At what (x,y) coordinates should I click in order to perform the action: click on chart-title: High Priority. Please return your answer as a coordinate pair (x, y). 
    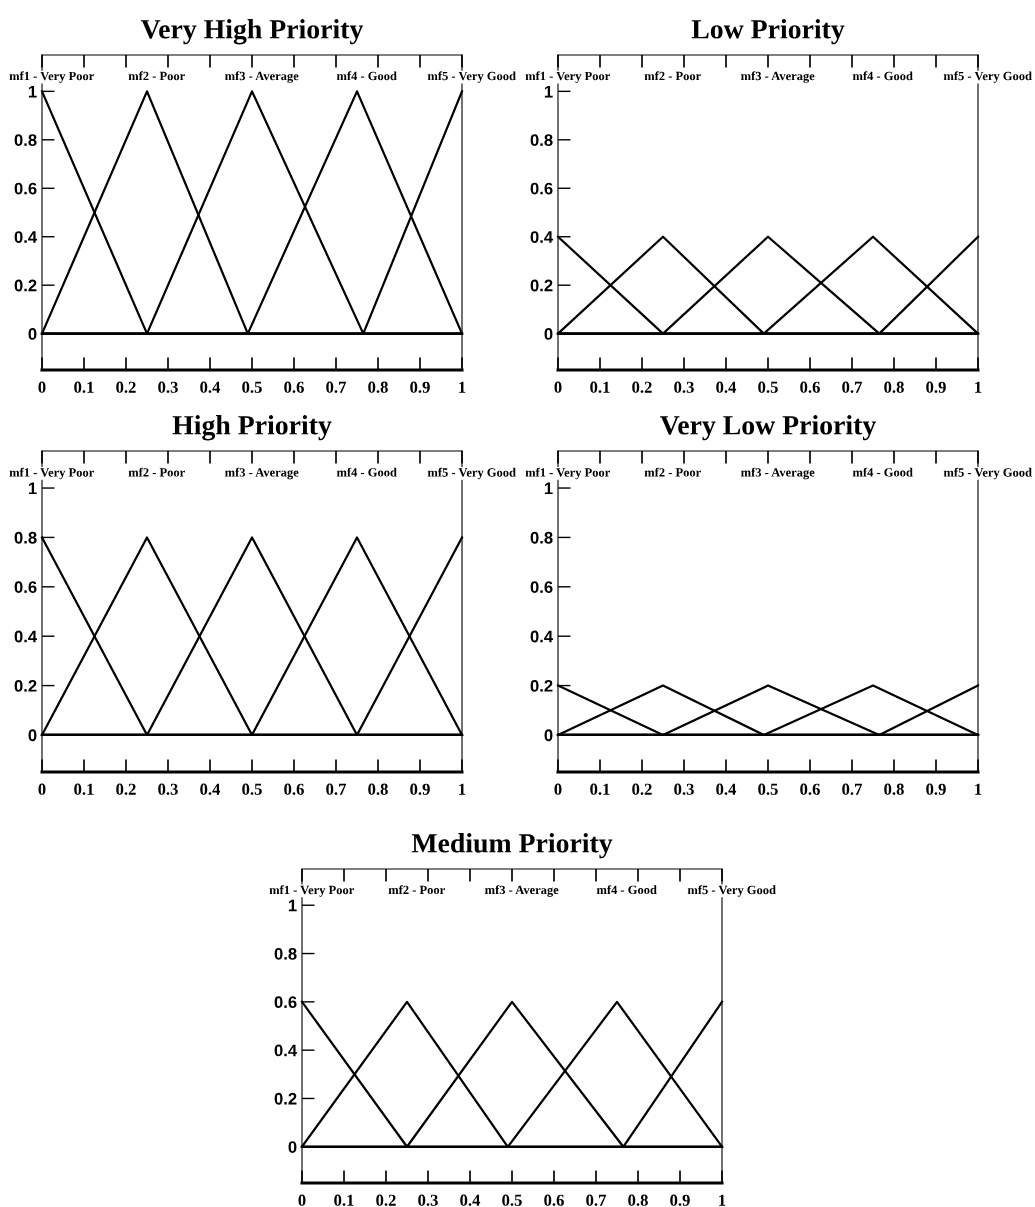
    Looking at the image, I should click on (252, 428).